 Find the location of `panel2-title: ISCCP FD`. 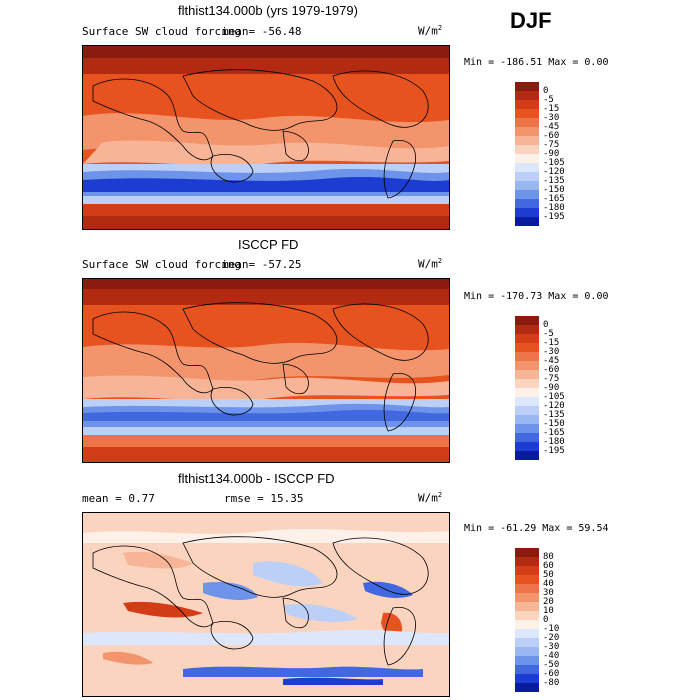

panel2-title: ISCCP FD is located at coordinates (268, 244).